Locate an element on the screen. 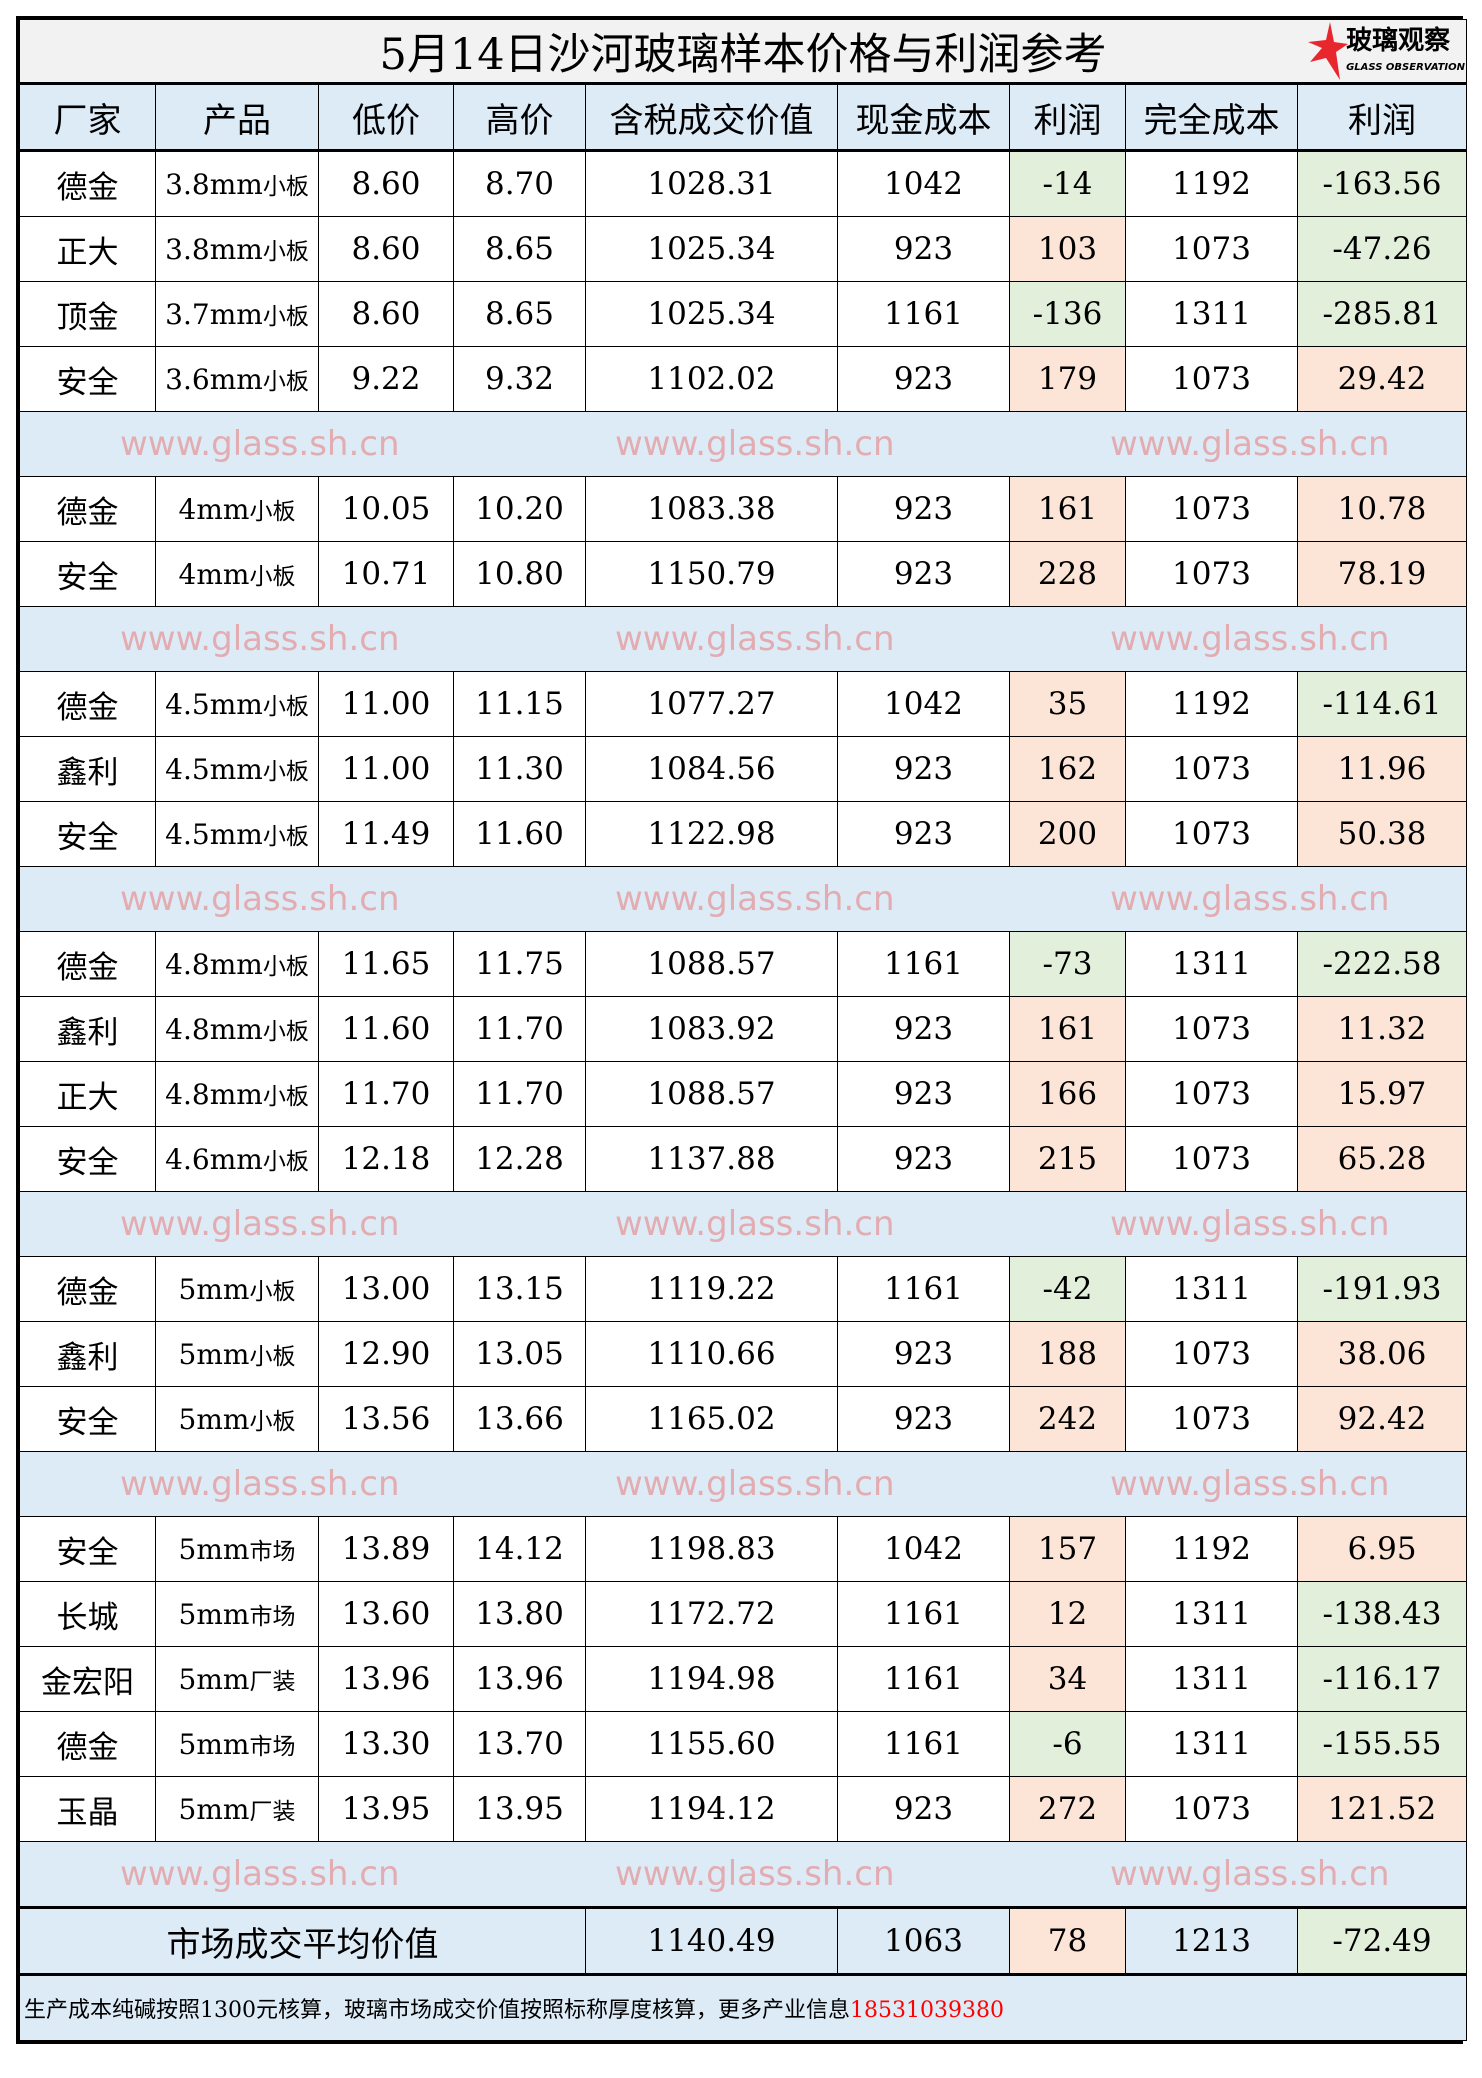  full-profit-cell: -222.58 is located at coordinates (1382, 964).